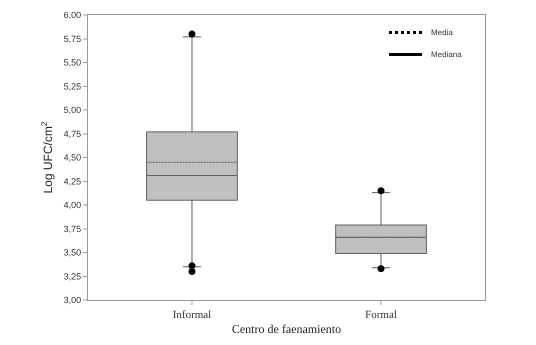 The width and height of the screenshot is (536, 345). I want to click on y-tick-label: 3,50, so click(73, 253).